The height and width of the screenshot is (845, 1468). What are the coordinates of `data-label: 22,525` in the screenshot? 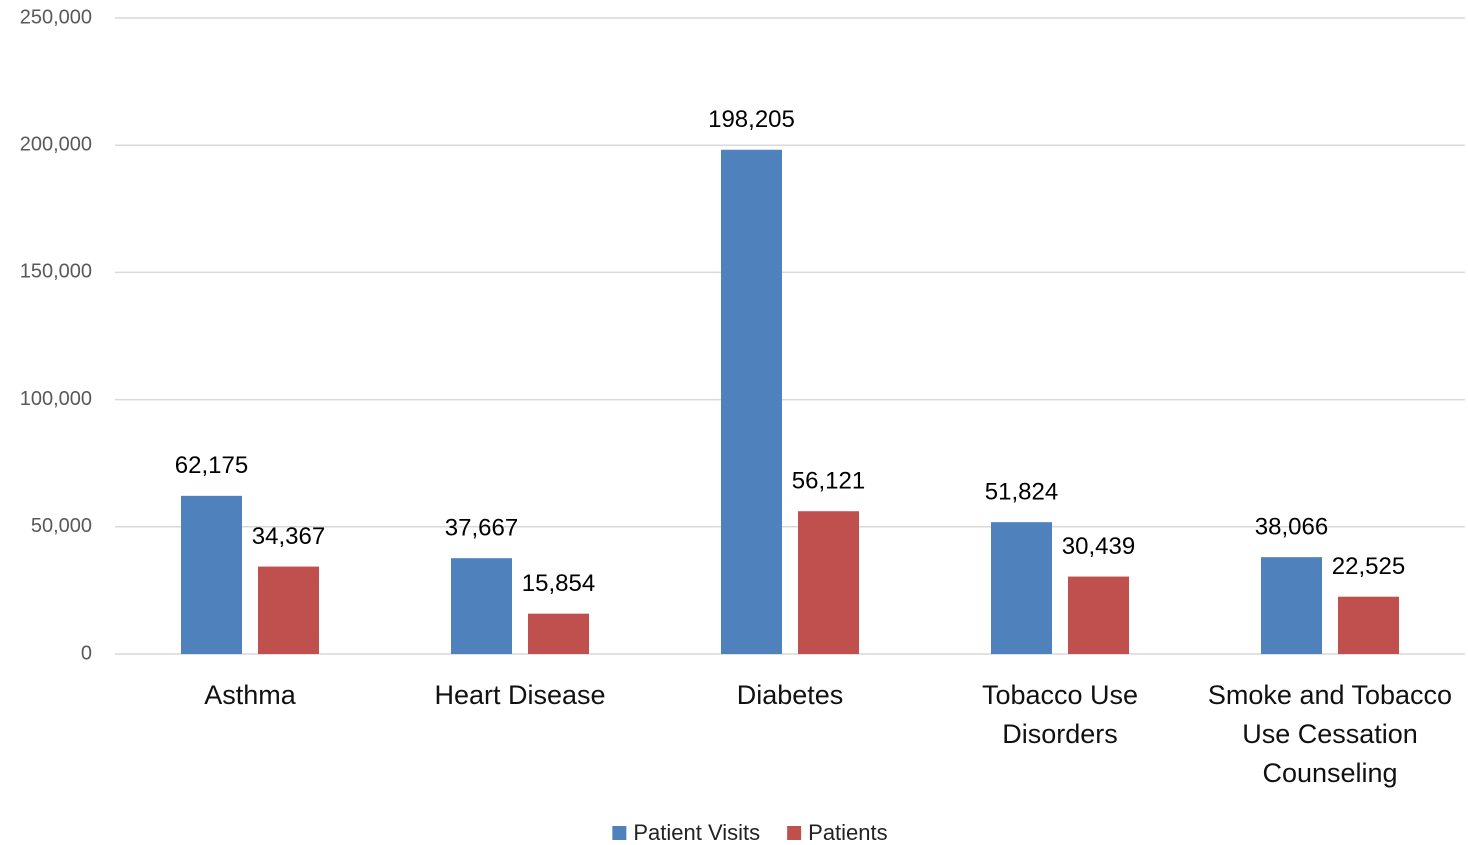 It's located at (1368, 566).